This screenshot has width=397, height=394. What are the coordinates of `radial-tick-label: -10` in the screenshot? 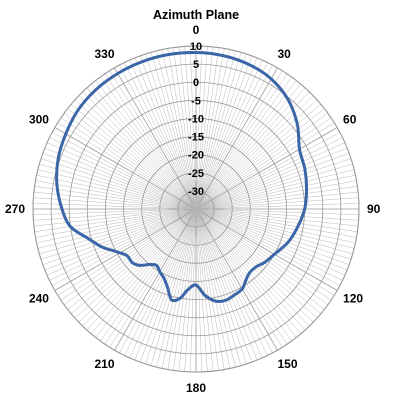 It's located at (196, 119).